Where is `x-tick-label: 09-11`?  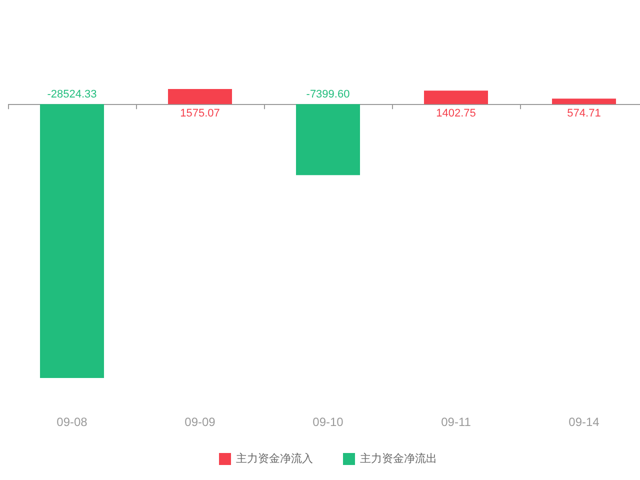 x-tick-label: 09-11 is located at coordinates (456, 422).